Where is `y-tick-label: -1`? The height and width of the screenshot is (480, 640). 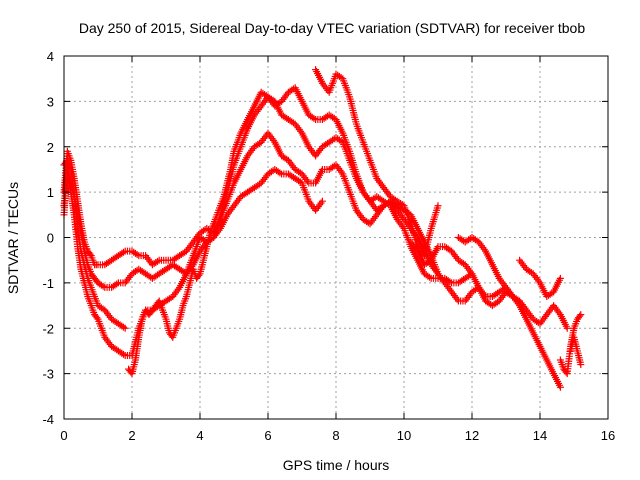
y-tick-label: -1 is located at coordinates (48, 283).